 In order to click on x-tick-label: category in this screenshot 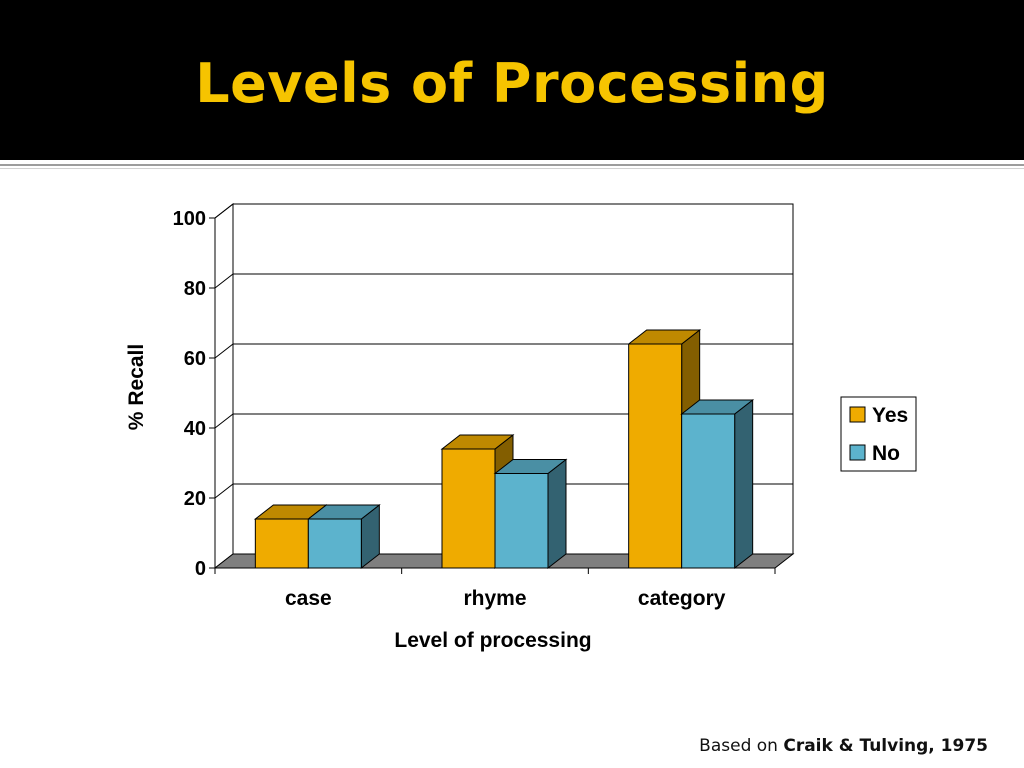, I will do `click(682, 598)`.